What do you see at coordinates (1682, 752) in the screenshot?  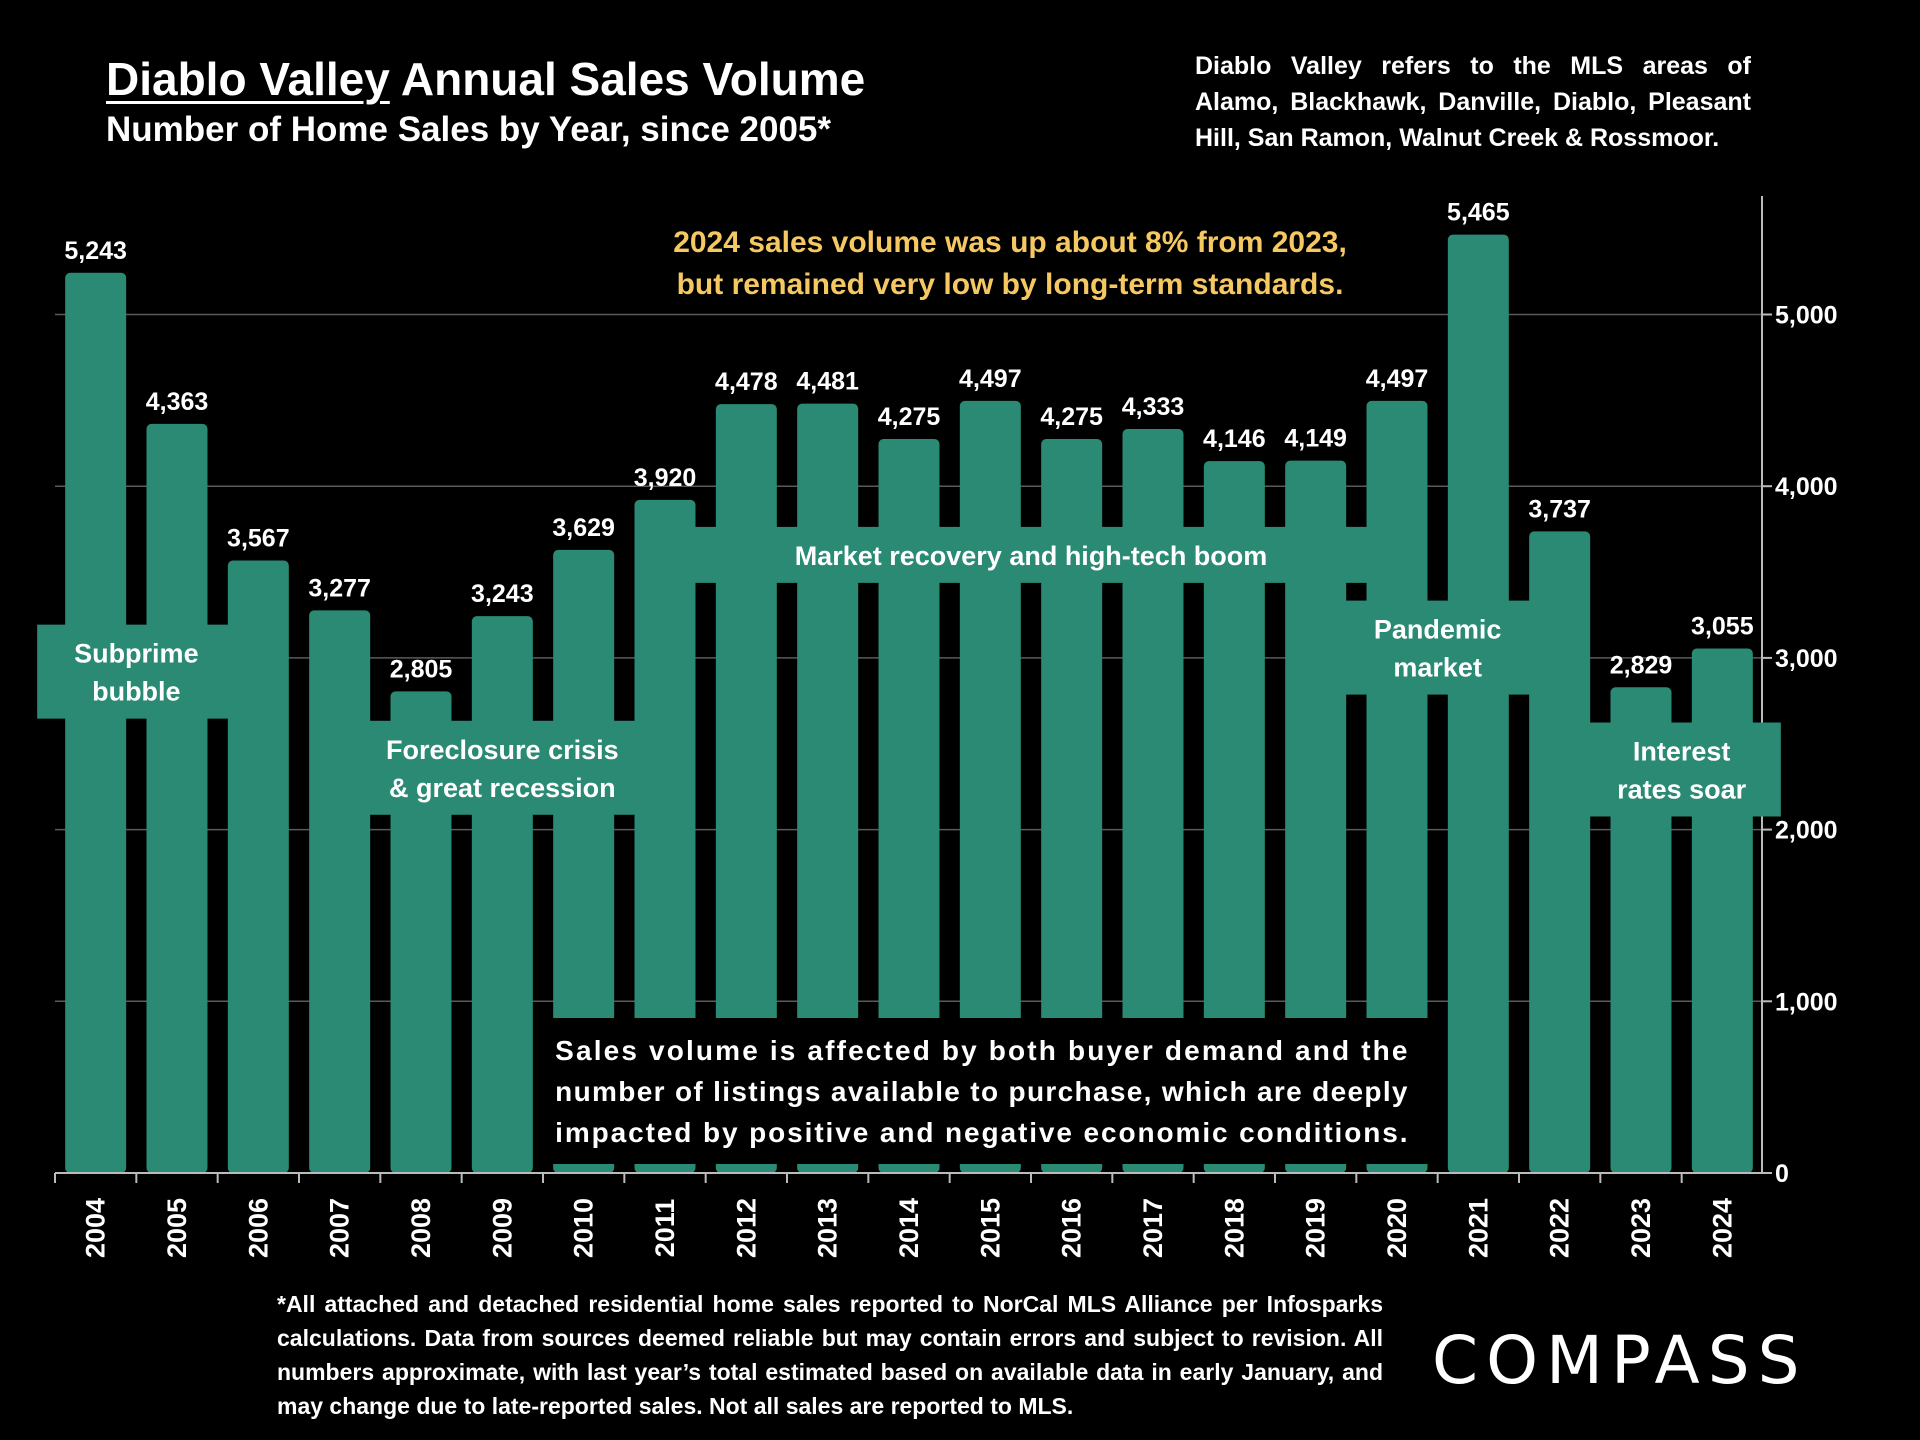 I see `annotation-text: Interest` at bounding box center [1682, 752].